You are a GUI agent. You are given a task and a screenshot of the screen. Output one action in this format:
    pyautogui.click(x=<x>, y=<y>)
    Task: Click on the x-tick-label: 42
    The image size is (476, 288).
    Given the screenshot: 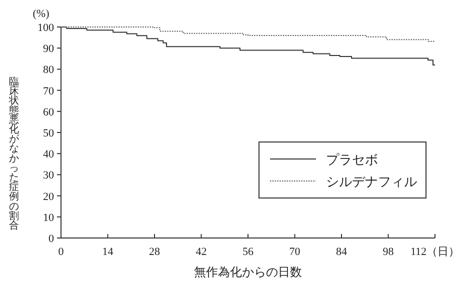 What is the action you would take?
    pyautogui.click(x=201, y=252)
    